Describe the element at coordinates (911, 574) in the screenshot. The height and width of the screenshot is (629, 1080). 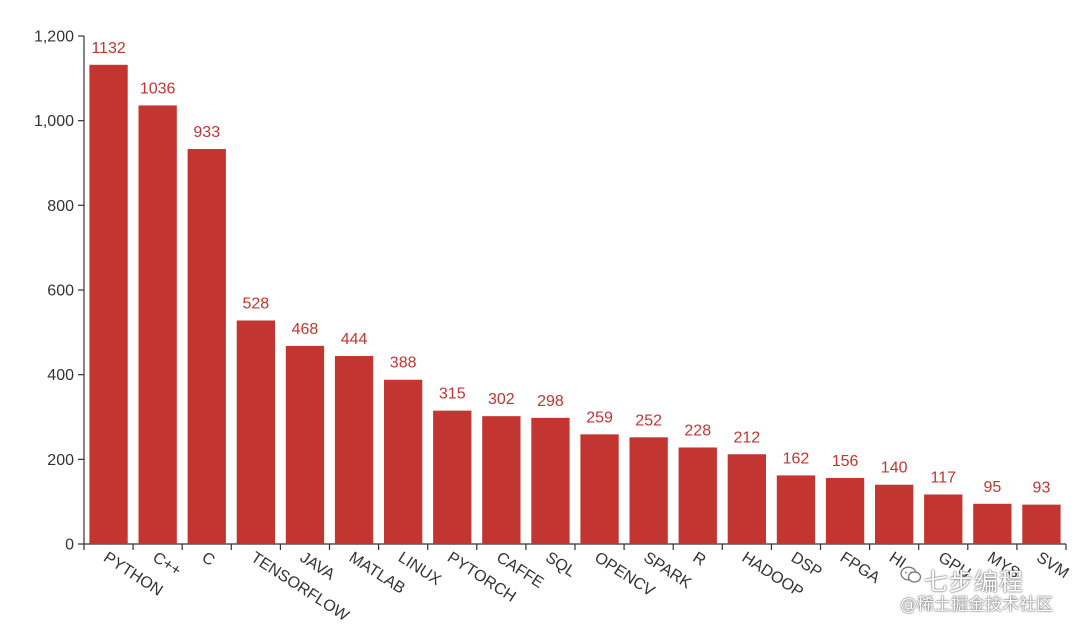
I see `wechat-icon` at that location.